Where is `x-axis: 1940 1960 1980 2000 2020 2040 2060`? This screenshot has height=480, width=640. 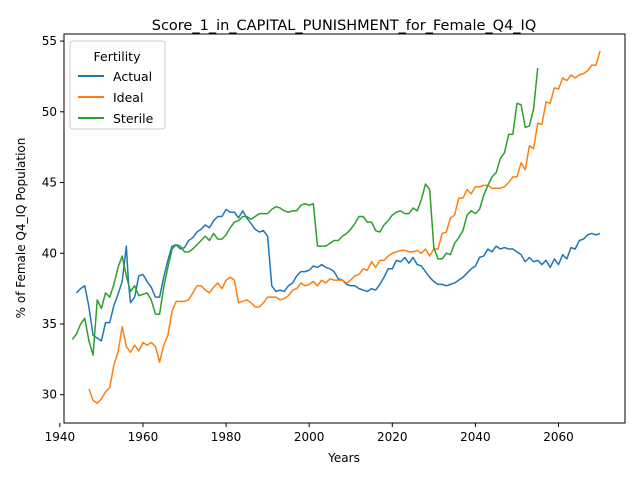 x-axis: 1940 1960 1980 2000 2020 2040 2060 is located at coordinates (309, 433).